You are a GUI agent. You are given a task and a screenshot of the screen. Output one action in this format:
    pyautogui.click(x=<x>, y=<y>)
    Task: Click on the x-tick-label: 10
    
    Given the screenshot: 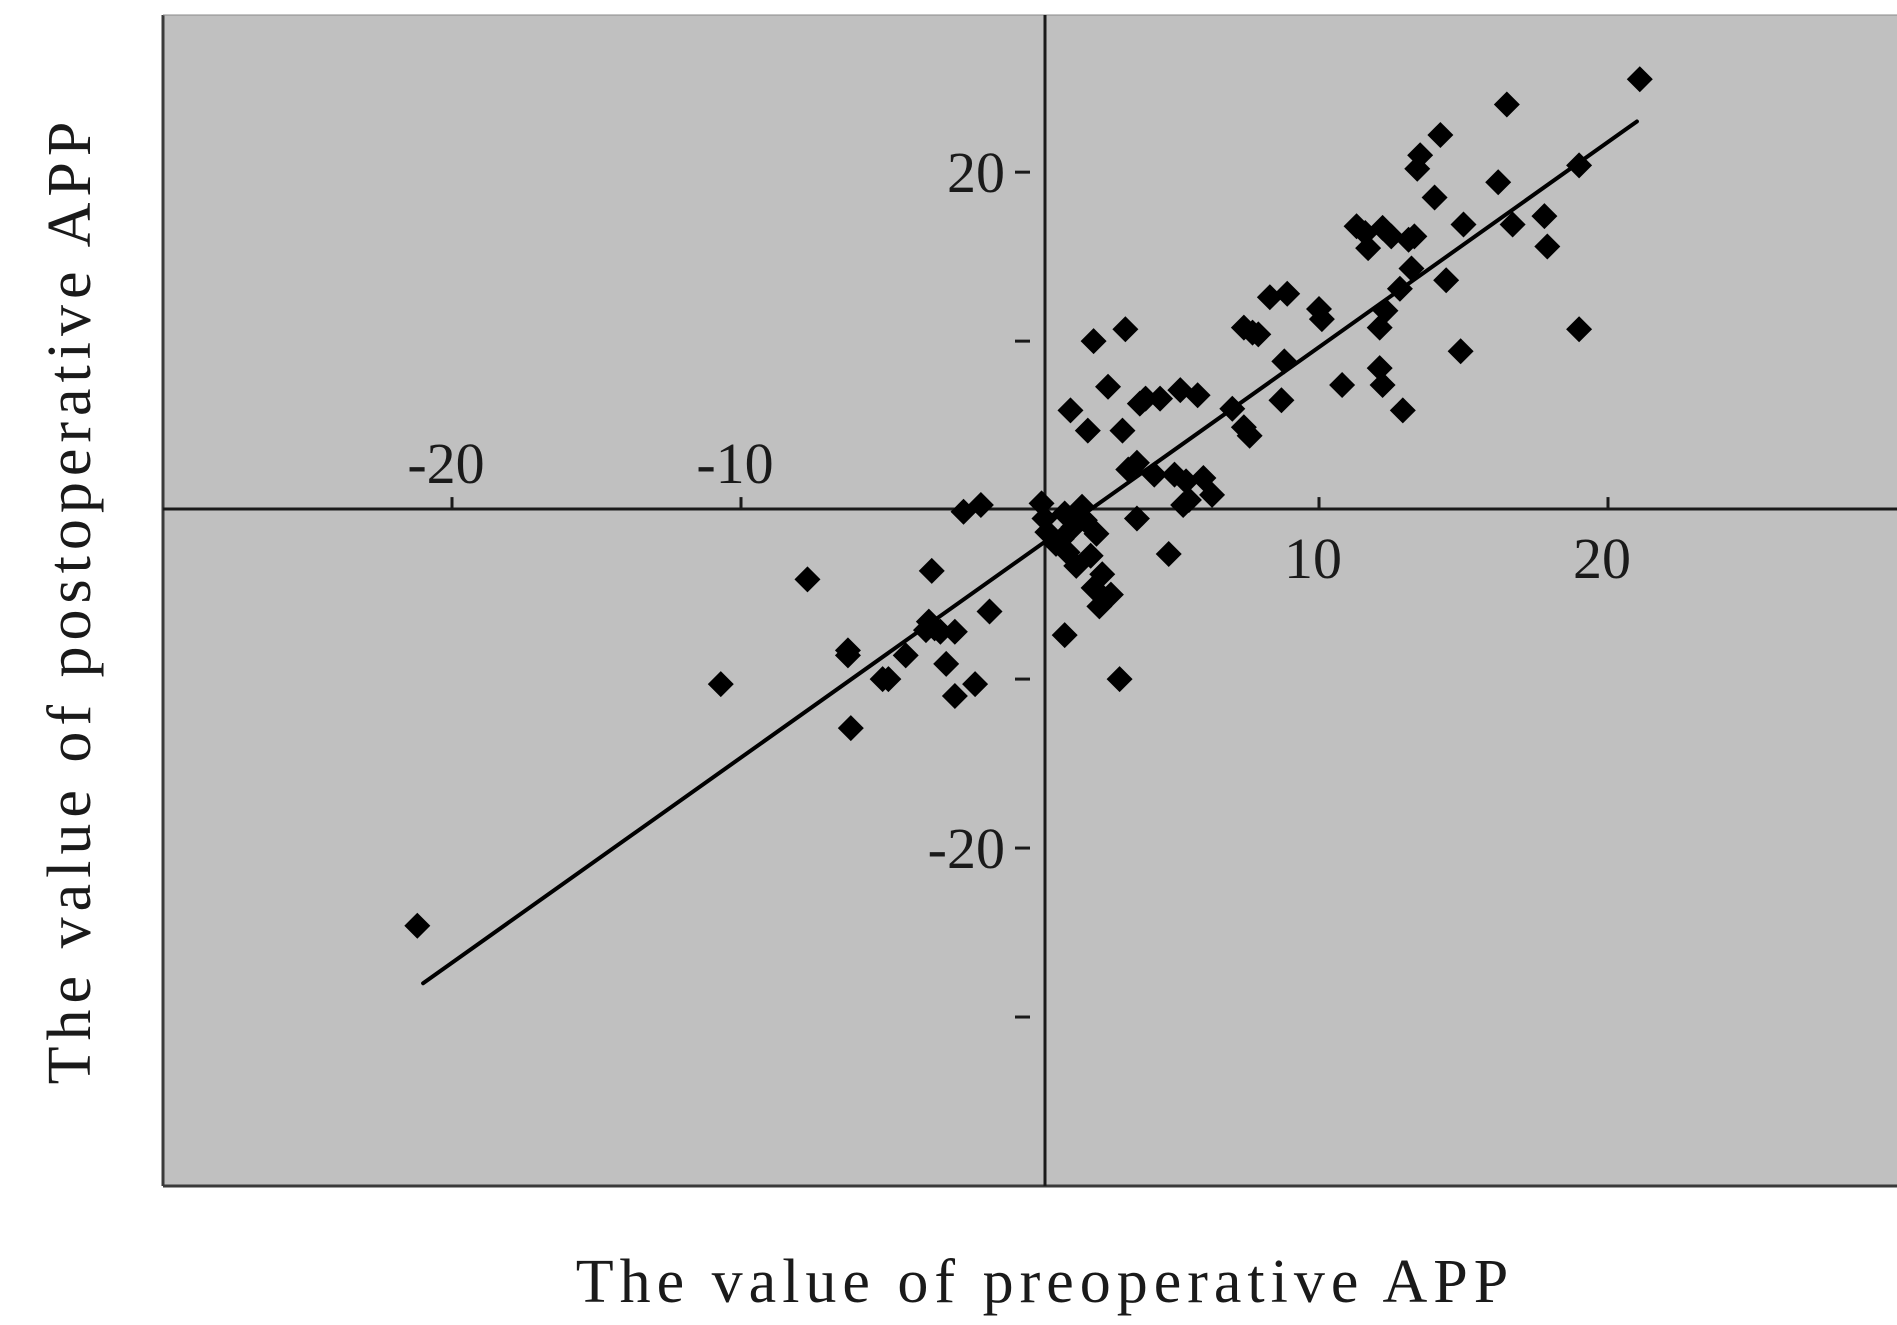 What is the action you would take?
    pyautogui.click(x=1313, y=558)
    